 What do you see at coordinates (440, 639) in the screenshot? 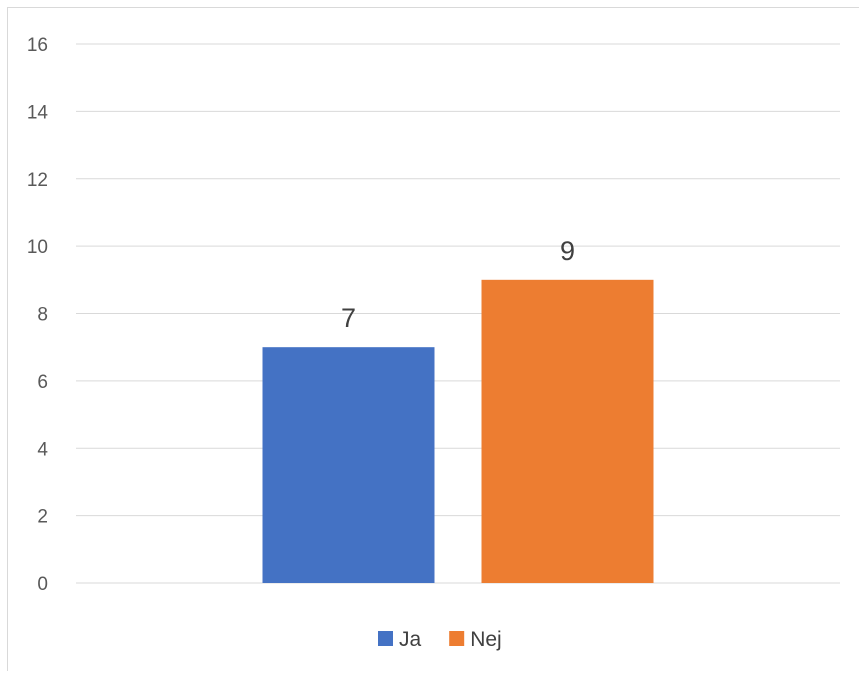
I see `legend: Ja Nej` at bounding box center [440, 639].